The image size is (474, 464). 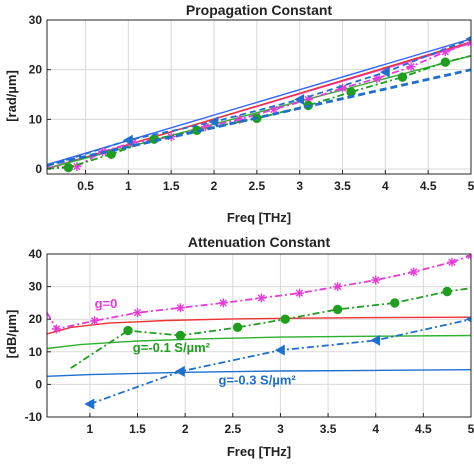 What do you see at coordinates (106, 303) in the screenshot?
I see `series-annotation: g=0` at bounding box center [106, 303].